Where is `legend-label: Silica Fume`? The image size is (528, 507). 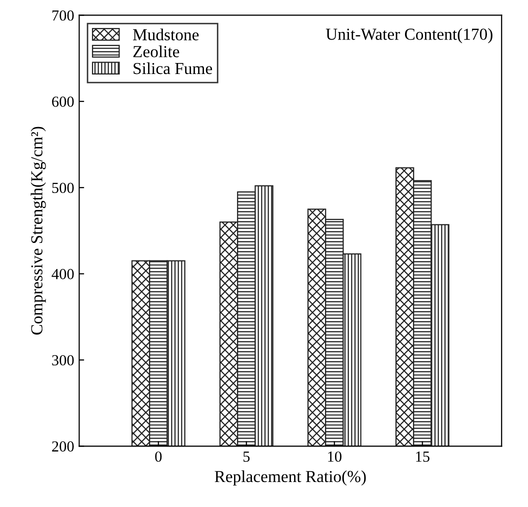 legend-label: Silica Fume is located at coordinates (173, 68).